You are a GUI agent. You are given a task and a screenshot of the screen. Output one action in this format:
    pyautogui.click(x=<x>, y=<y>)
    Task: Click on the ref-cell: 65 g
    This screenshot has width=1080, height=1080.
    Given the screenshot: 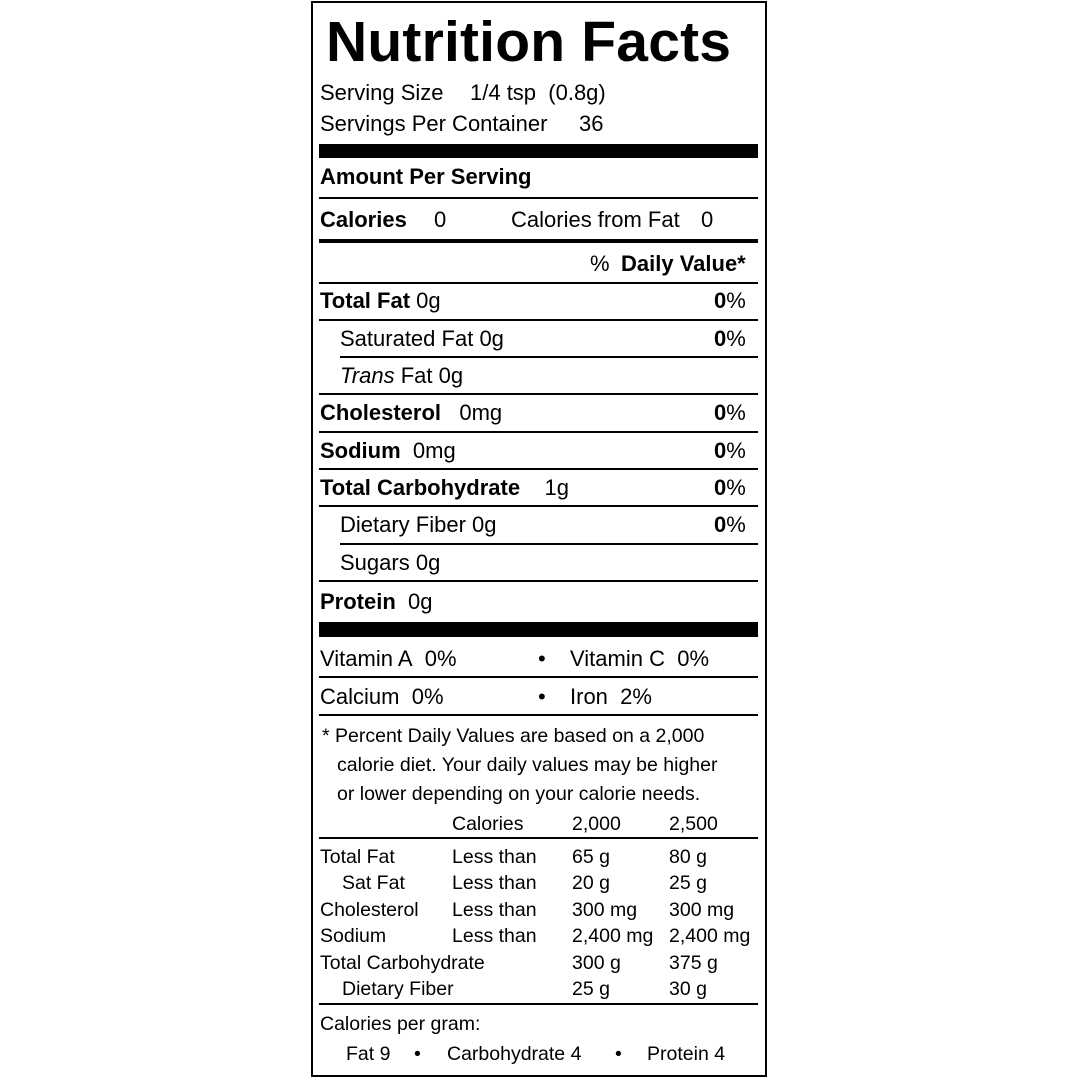 What is the action you would take?
    pyautogui.click(x=591, y=857)
    